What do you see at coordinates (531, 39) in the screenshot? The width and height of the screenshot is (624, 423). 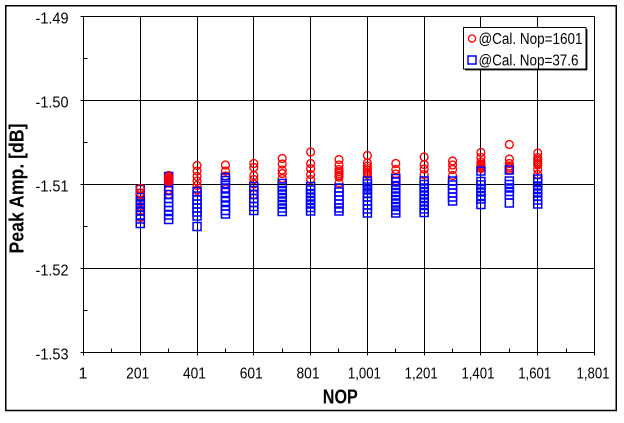 I see `svg-text: @Cal. Nop=1601` at bounding box center [531, 39].